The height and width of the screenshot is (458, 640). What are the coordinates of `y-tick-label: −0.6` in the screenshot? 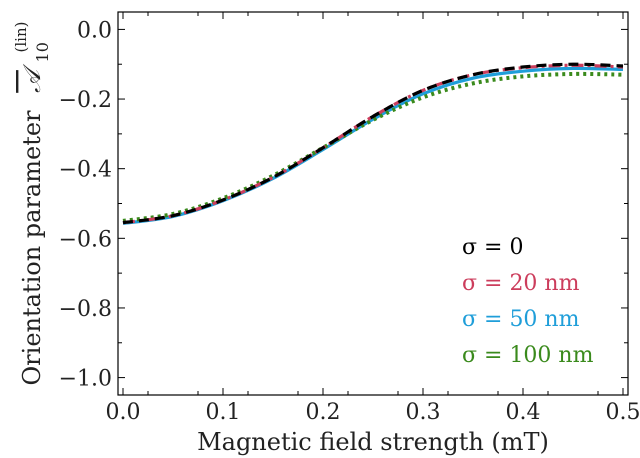 It's located at (85, 239).